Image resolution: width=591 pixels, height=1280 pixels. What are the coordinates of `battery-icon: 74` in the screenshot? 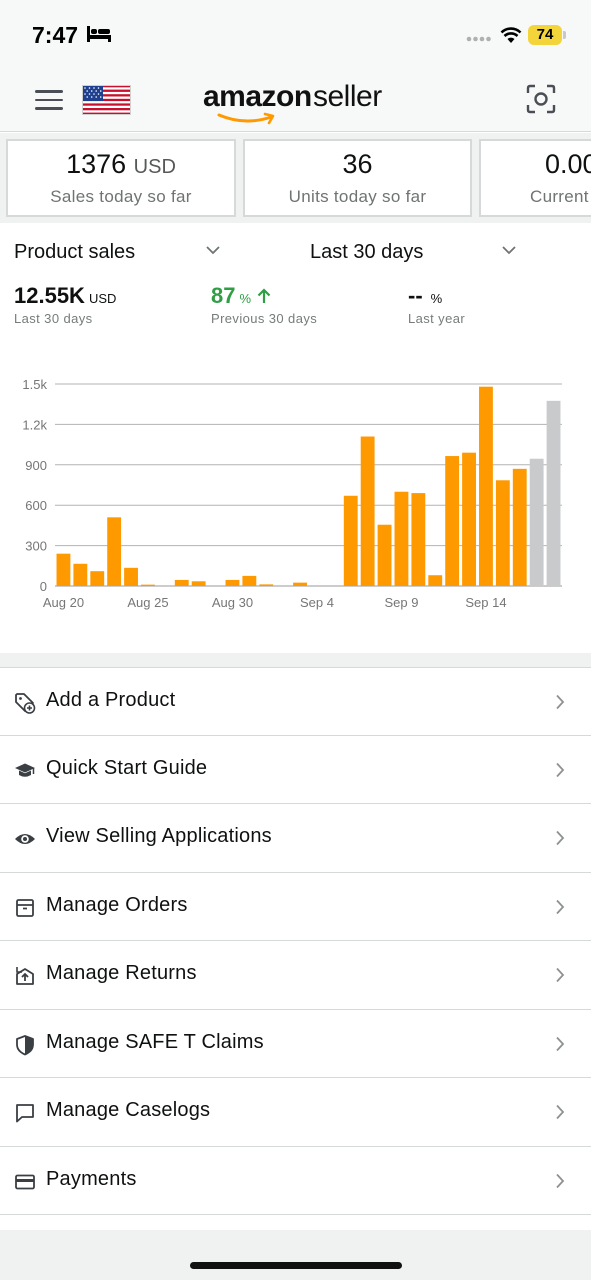 It's located at (547, 35).